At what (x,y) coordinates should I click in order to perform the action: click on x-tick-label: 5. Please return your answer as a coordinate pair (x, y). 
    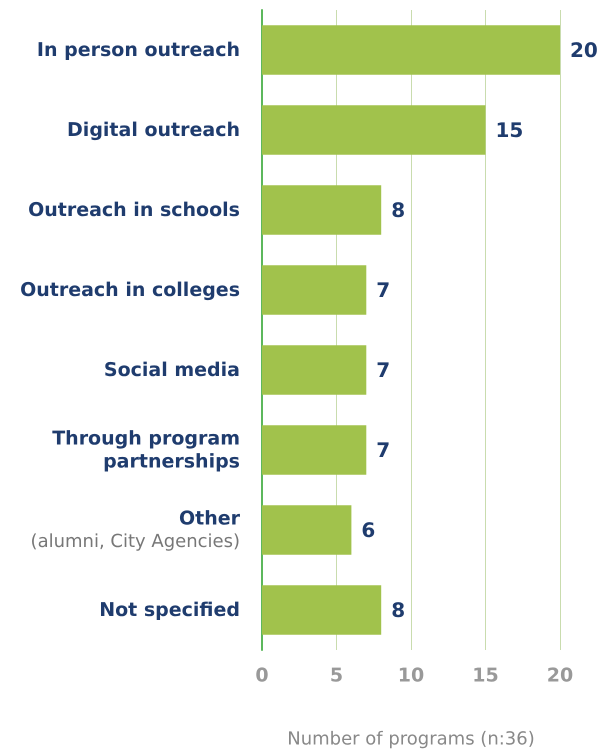
    Looking at the image, I should click on (337, 675).